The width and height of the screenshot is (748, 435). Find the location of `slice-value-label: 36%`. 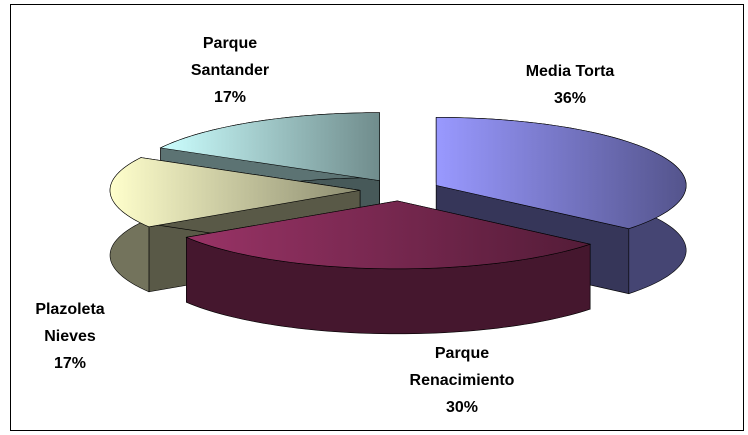

slice-value-label: 36% is located at coordinates (570, 98).